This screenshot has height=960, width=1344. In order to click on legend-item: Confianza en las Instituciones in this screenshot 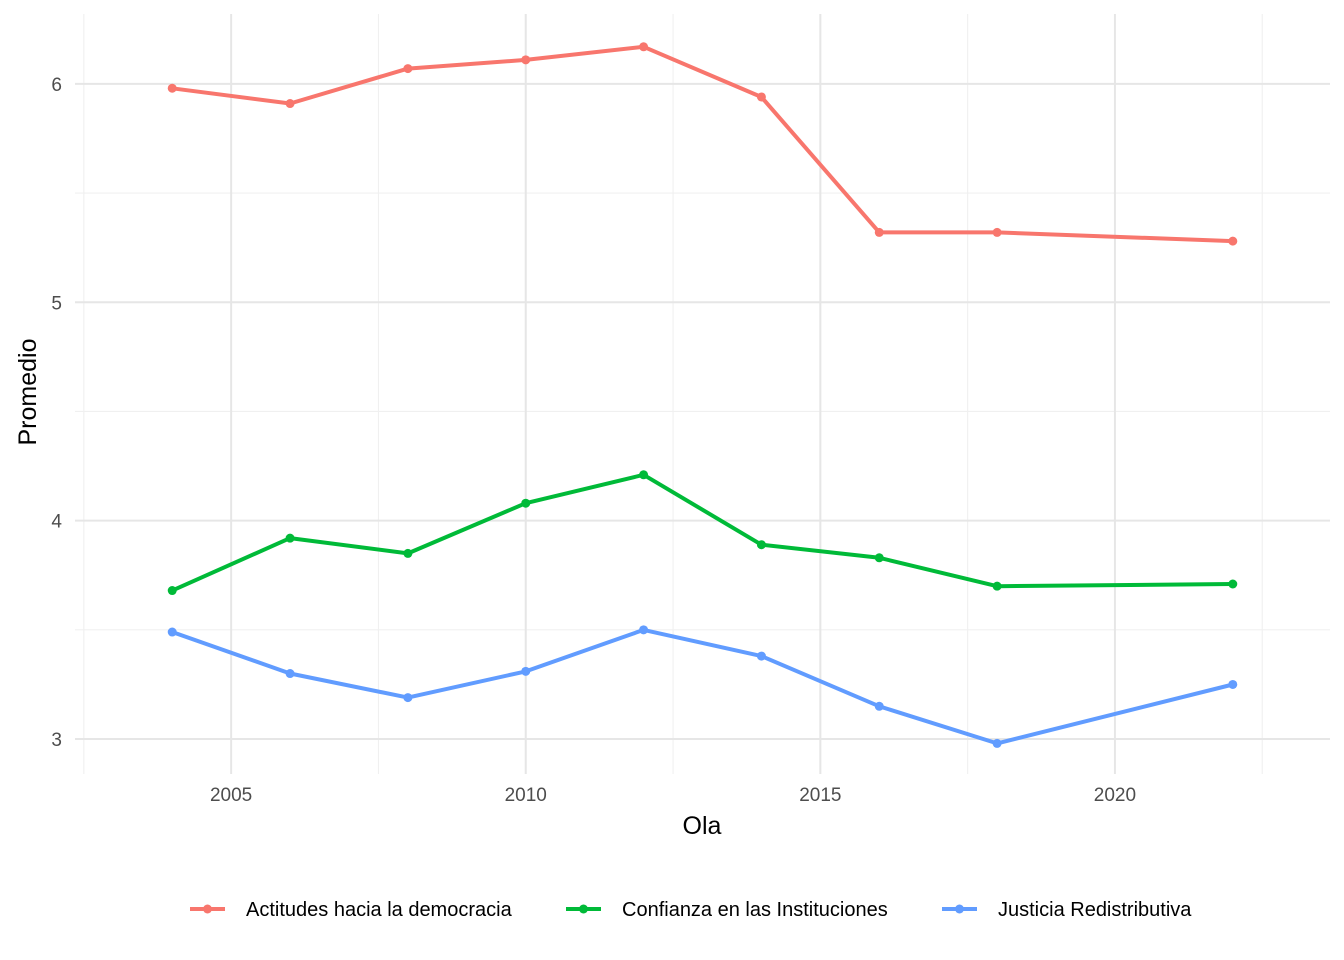, I will do `click(727, 910)`.